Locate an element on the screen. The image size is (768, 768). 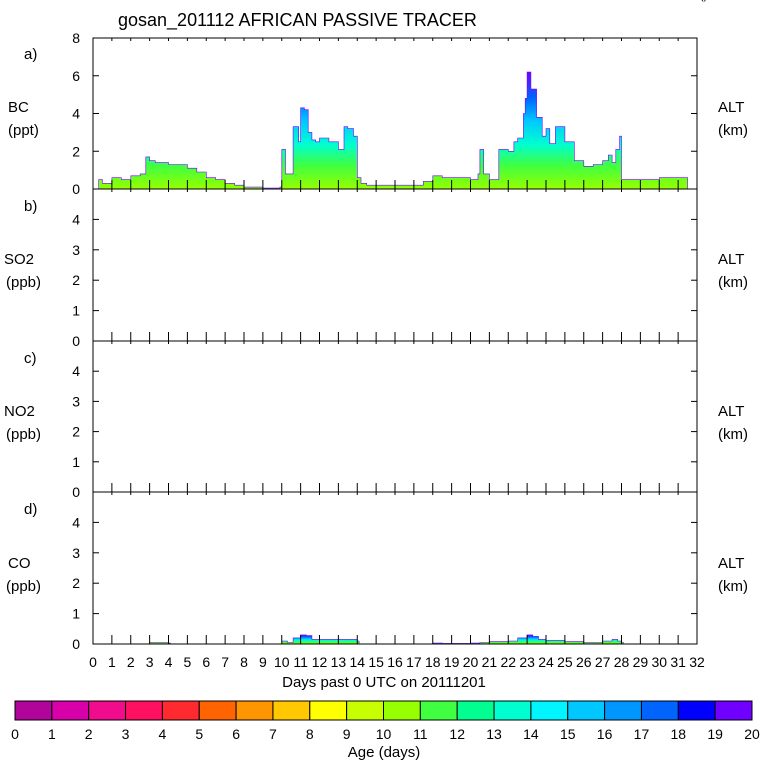
x-tick-label: 21 is located at coordinates (490, 662).